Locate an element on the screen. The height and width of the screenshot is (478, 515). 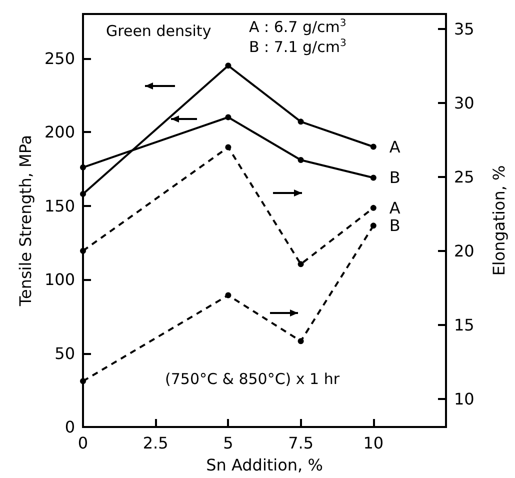
y-tick-label: 100 is located at coordinates (59, 279).